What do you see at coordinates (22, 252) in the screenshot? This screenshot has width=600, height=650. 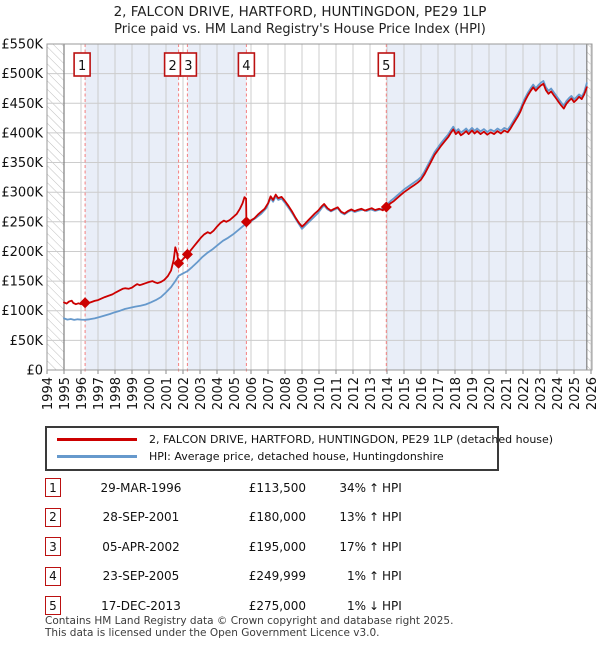 I see `y-axis-label: £200K` at bounding box center [22, 252].